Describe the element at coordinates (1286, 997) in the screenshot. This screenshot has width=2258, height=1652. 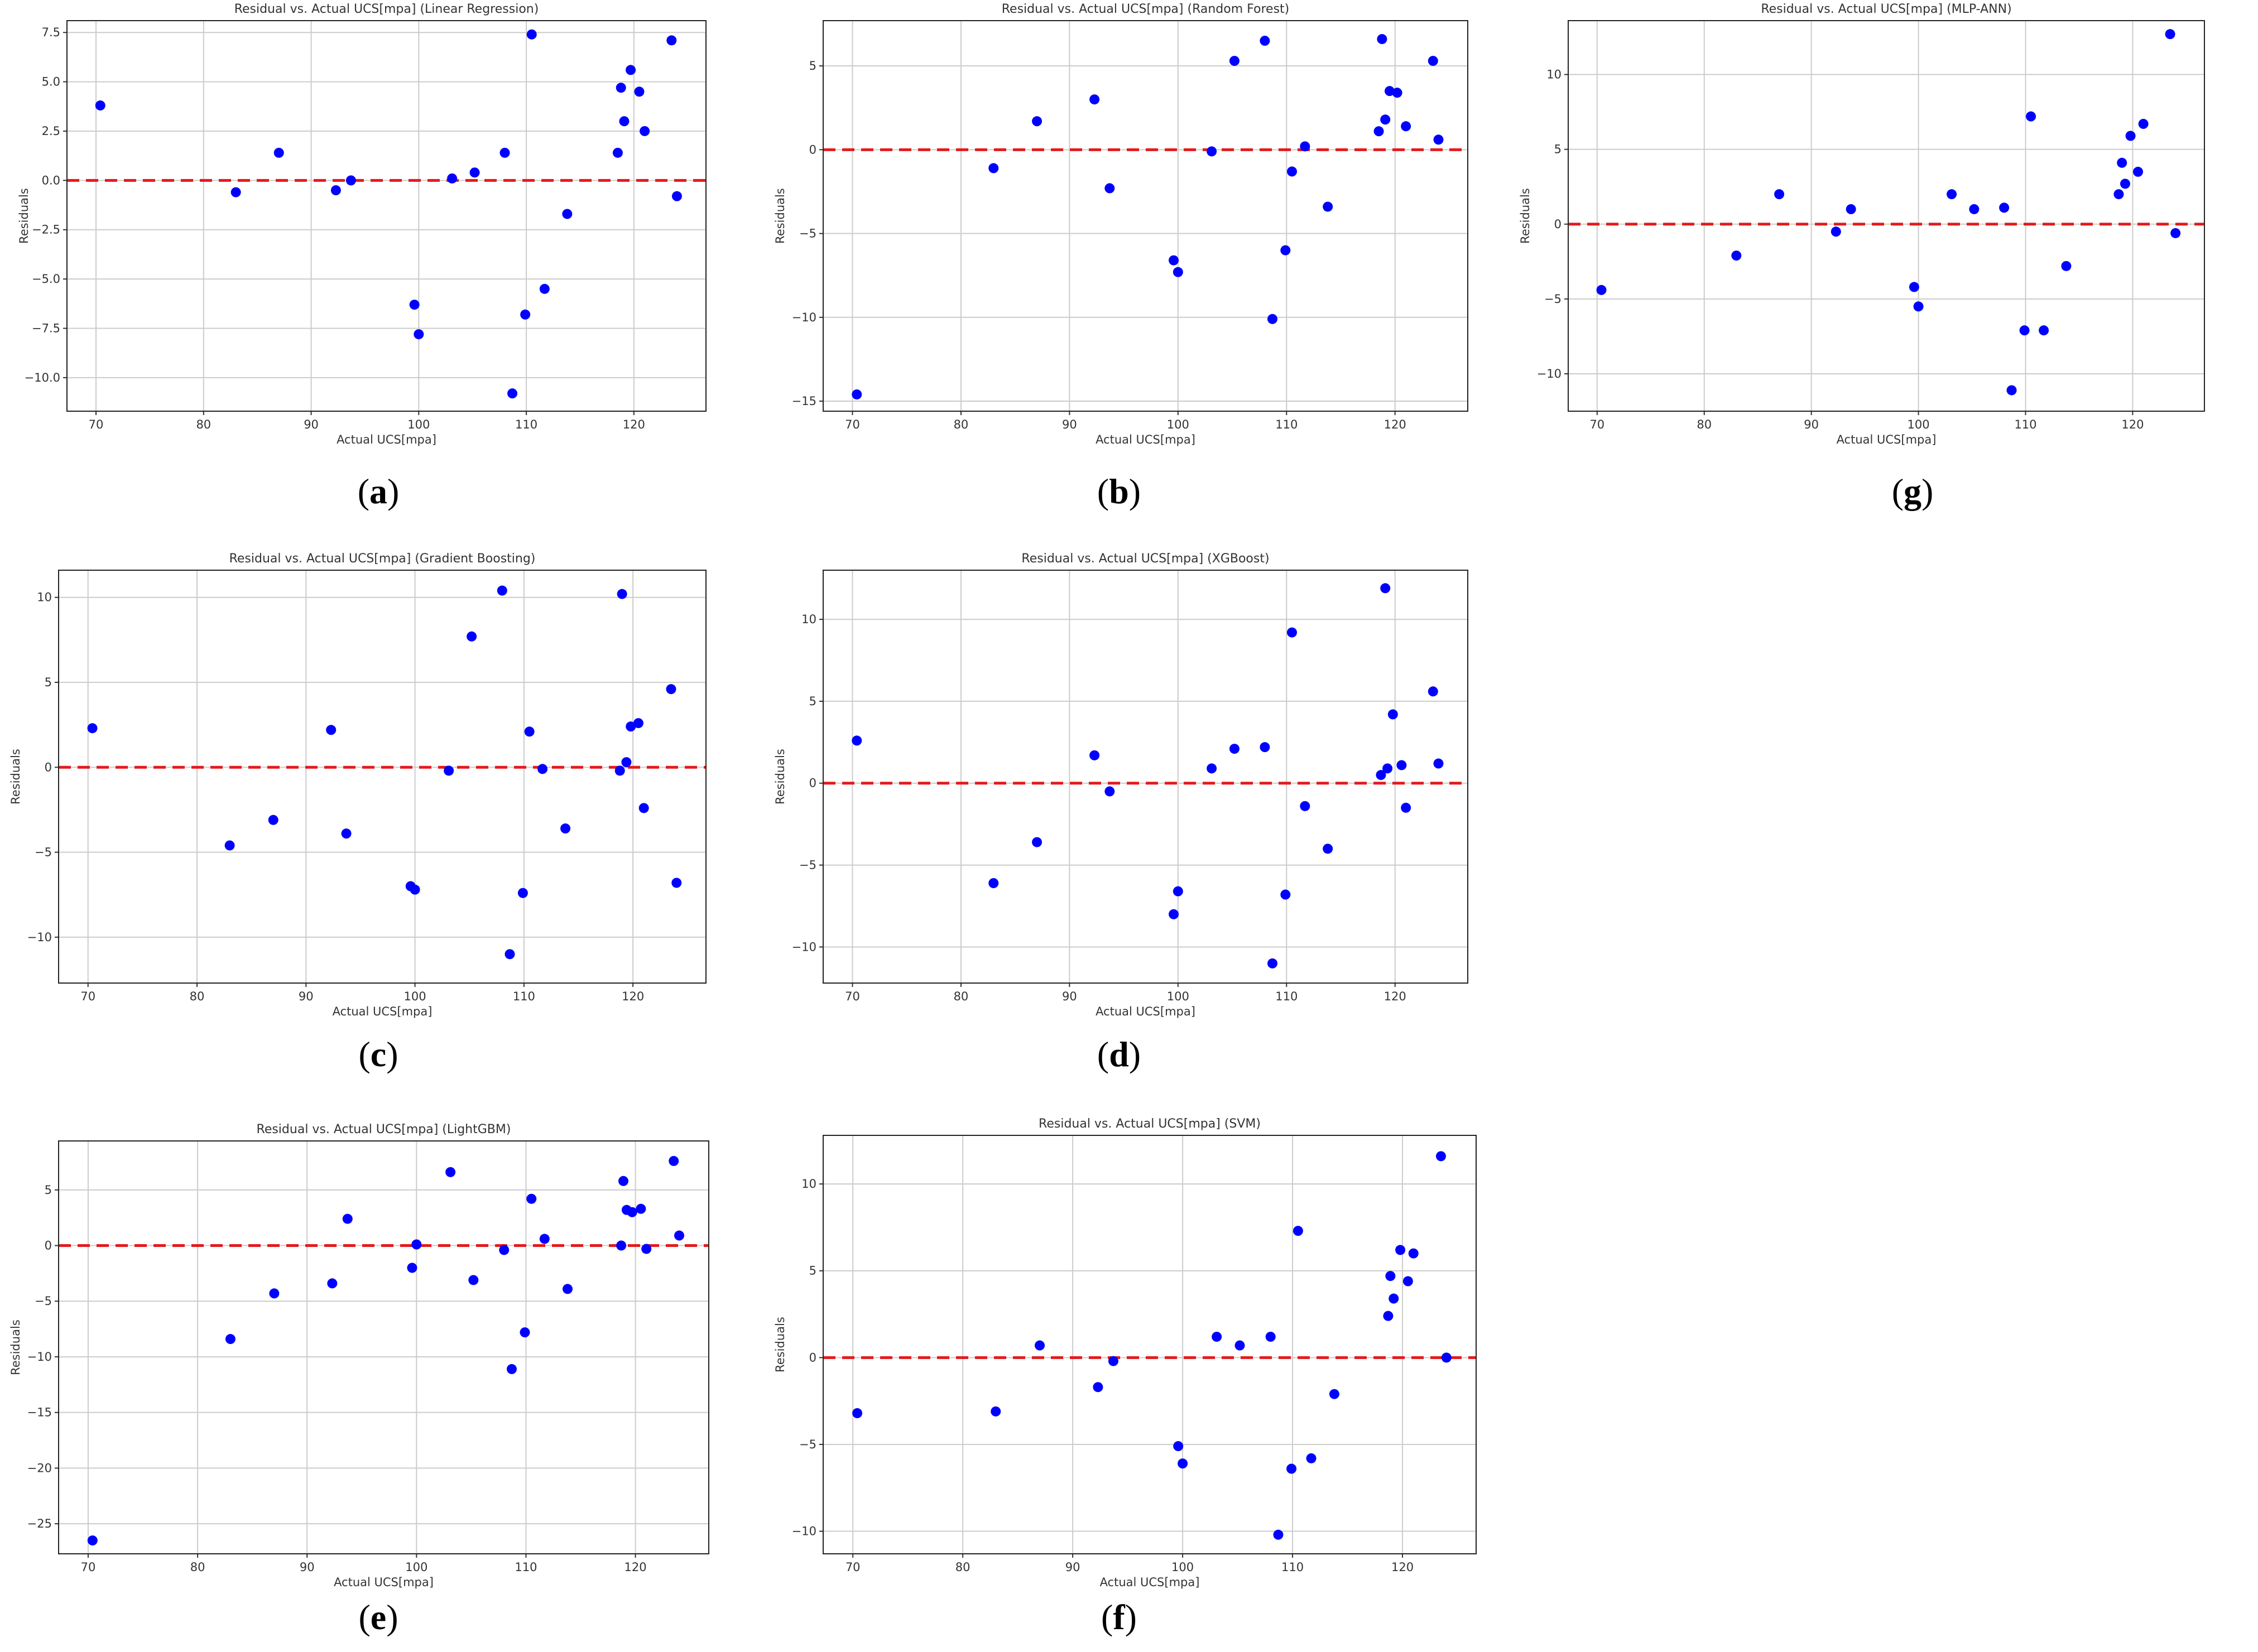
I see `x-tick-label: 110` at that location.